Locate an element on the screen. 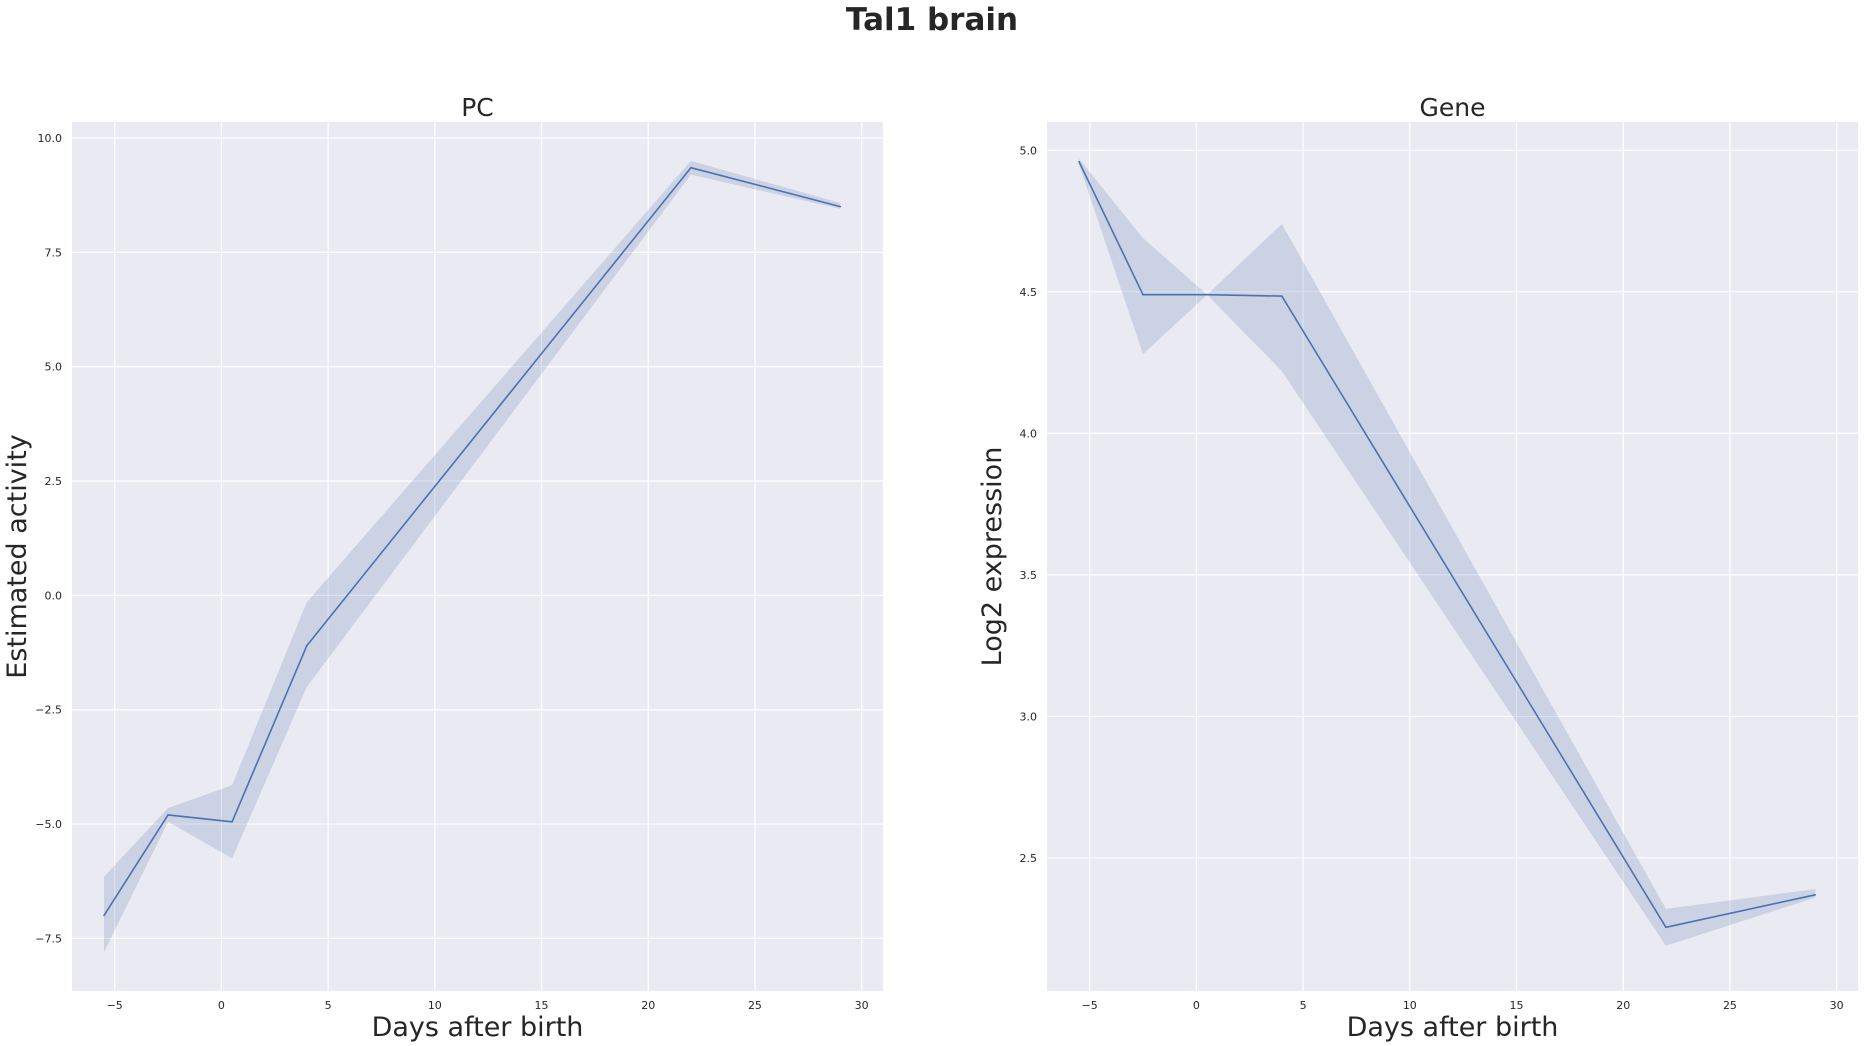 Image resolution: width=1864 pixels, height=1046 pixels. pc-x-axis-label: Days after birth is located at coordinates (478, 1027).